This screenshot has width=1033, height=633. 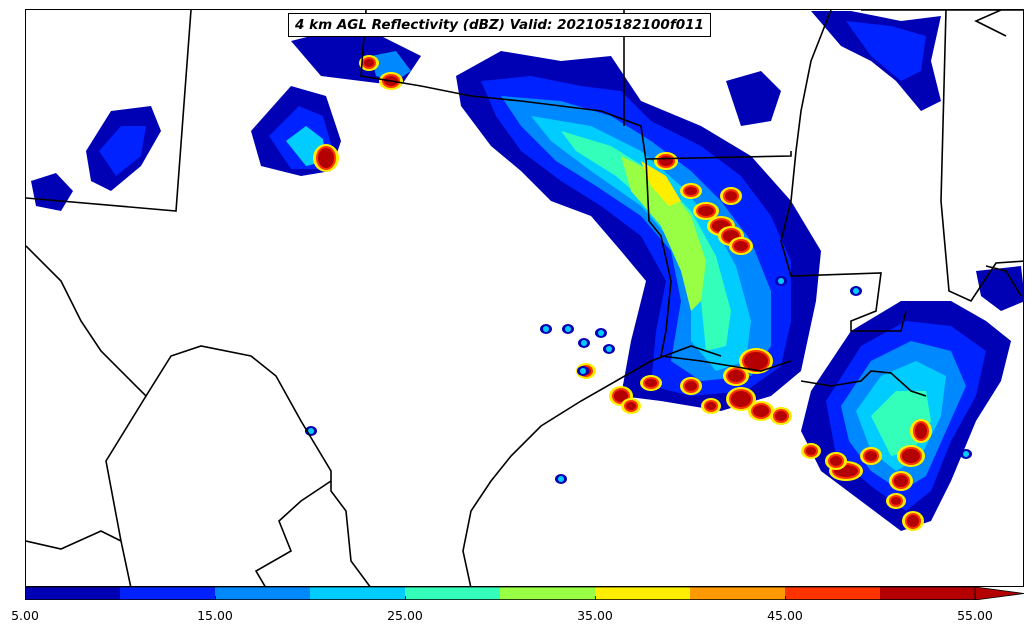 I want to click on gulf-coastline, so click(x=592, y=465).